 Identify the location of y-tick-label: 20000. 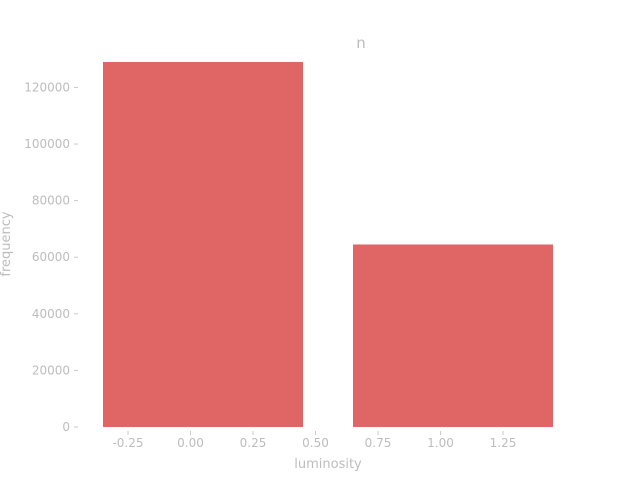
(51, 370).